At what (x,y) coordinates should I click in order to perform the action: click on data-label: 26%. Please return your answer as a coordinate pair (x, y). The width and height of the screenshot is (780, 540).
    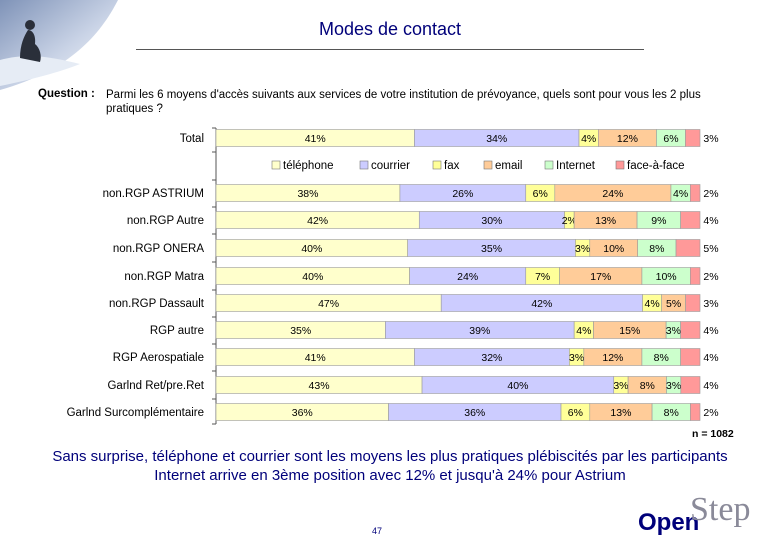
    Looking at the image, I should click on (462, 194).